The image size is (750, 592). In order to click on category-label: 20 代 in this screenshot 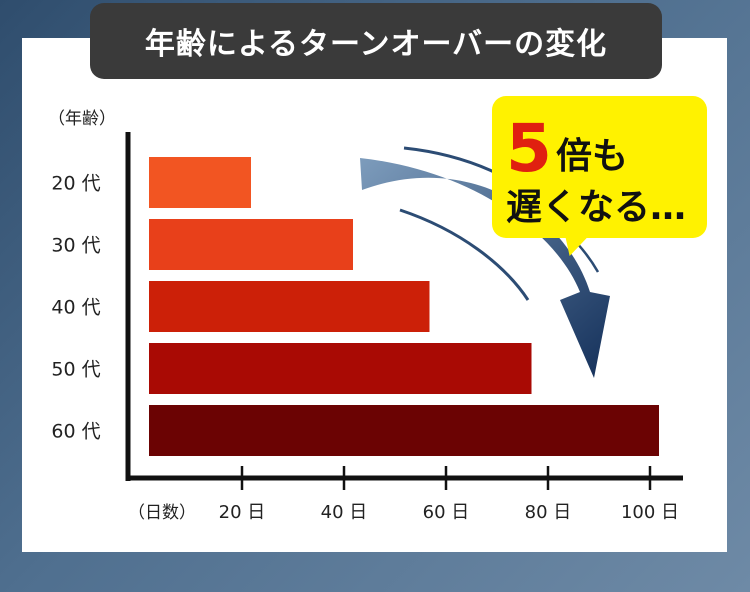, I will do `click(75, 184)`.